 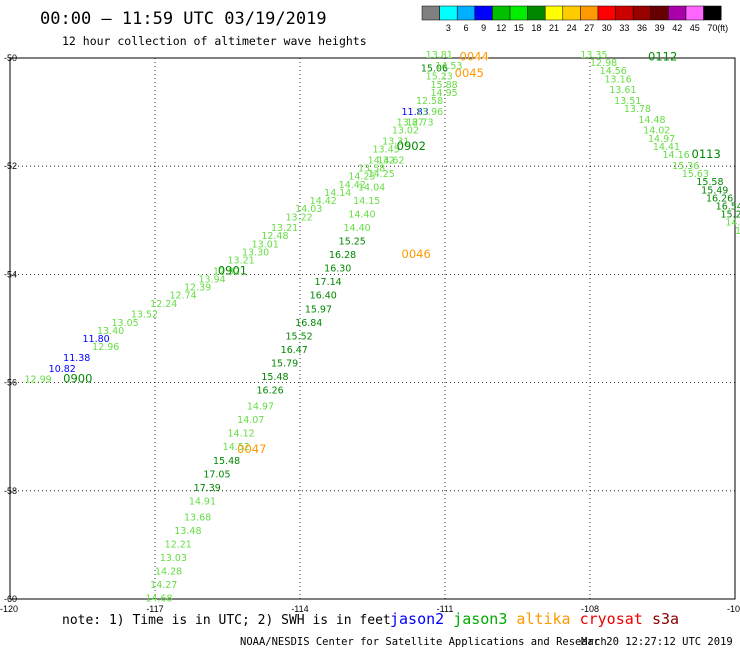 What do you see at coordinates (590, 609) in the screenshot?
I see `x-tick-label: -108` at bounding box center [590, 609].